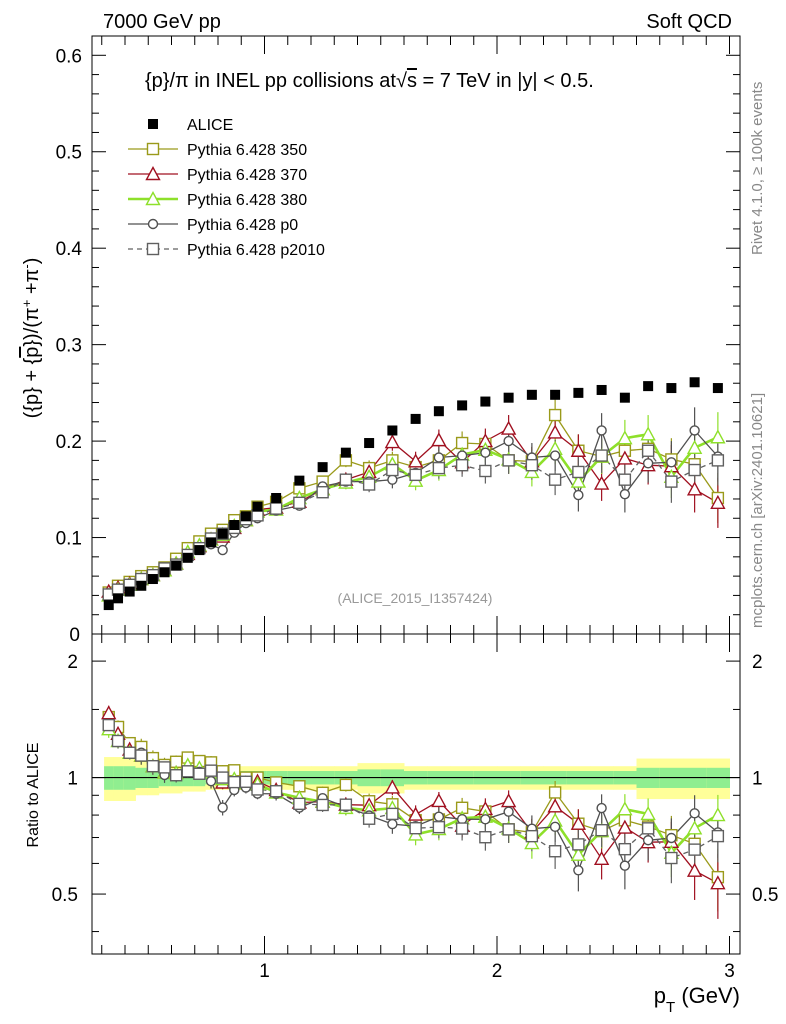  I want to click on ylabel-a: ({p} + {, so click(32, 387).